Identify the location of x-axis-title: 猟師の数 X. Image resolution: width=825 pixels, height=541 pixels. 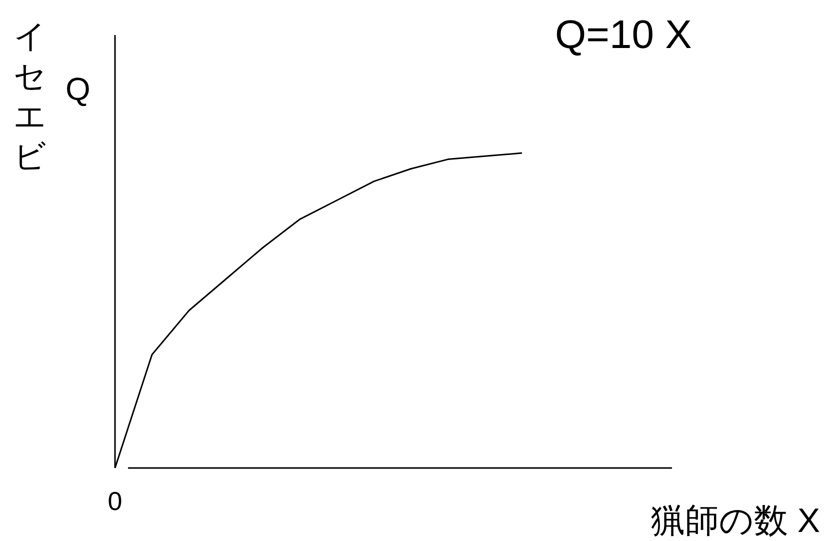
(735, 521).